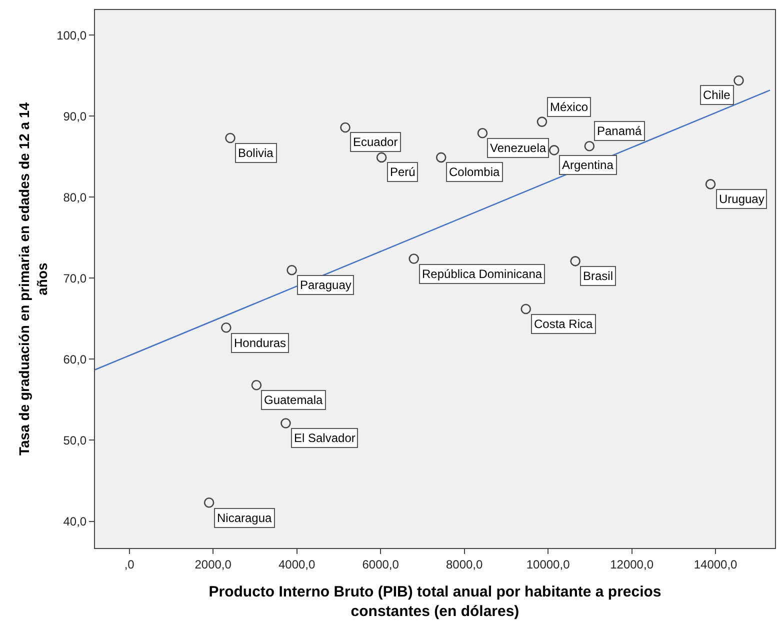  I want to click on y-tick-label: 40,0, so click(75, 521).